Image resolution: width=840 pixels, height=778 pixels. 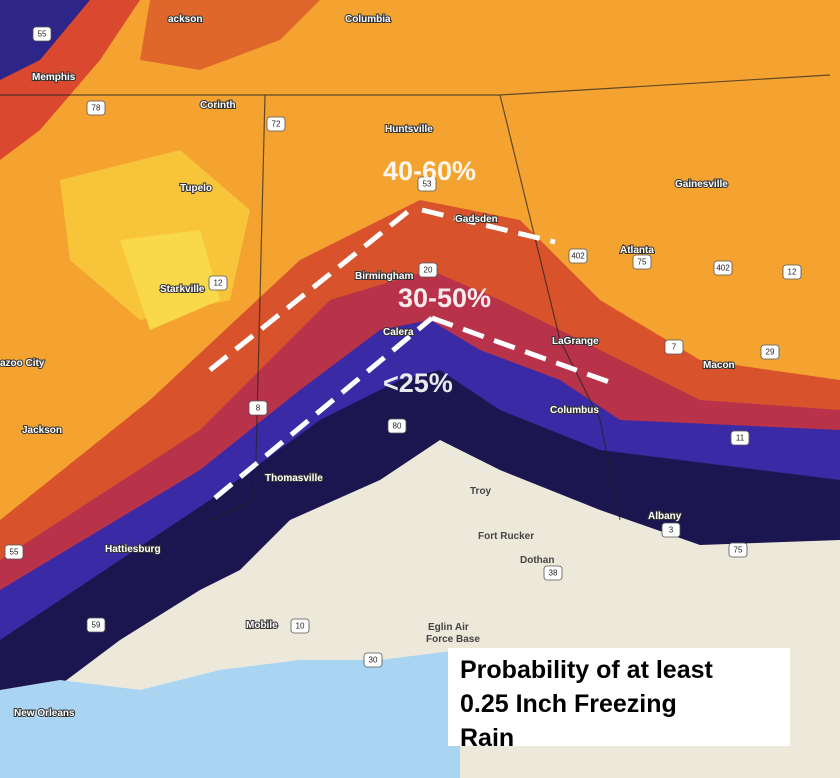 I want to click on city-label: Macon, so click(x=719, y=365).